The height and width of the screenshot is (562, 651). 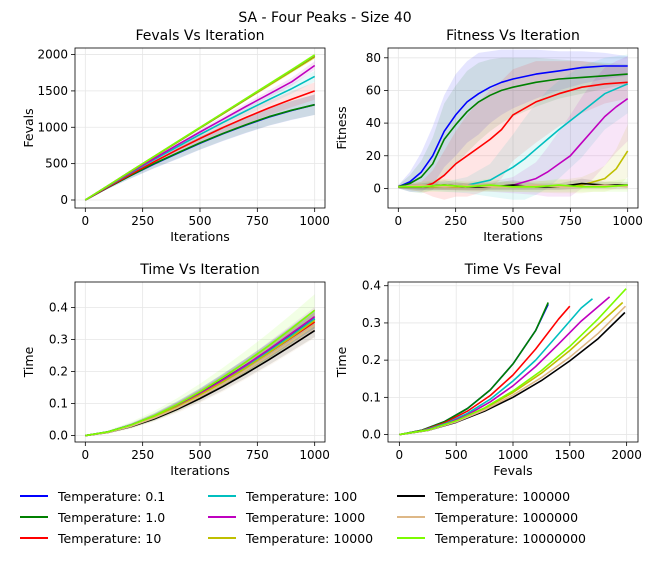 I want to click on legend-item: Temperature: 1000000, so click(x=487, y=517).